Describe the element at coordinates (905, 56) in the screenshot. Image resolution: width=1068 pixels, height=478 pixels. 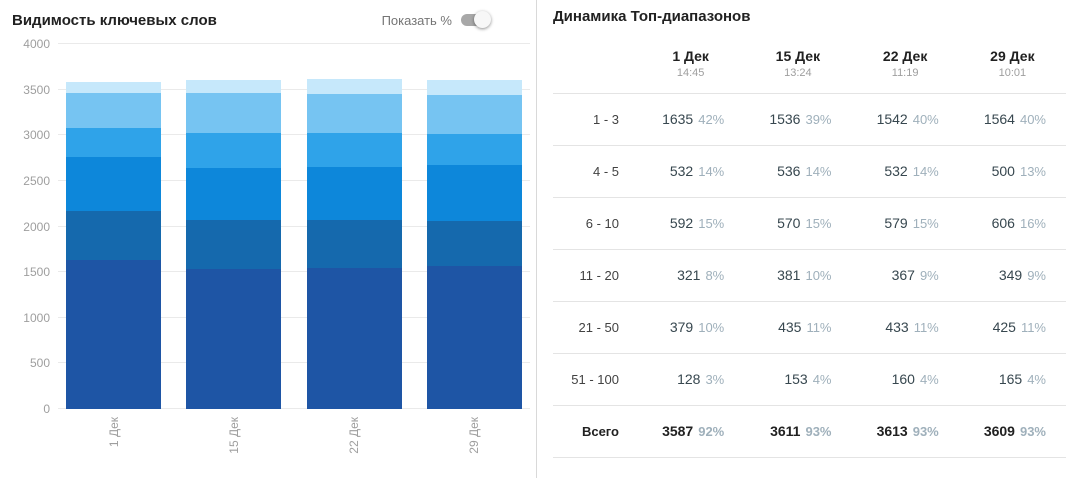
I see `column-date: 22 Дек` at that location.